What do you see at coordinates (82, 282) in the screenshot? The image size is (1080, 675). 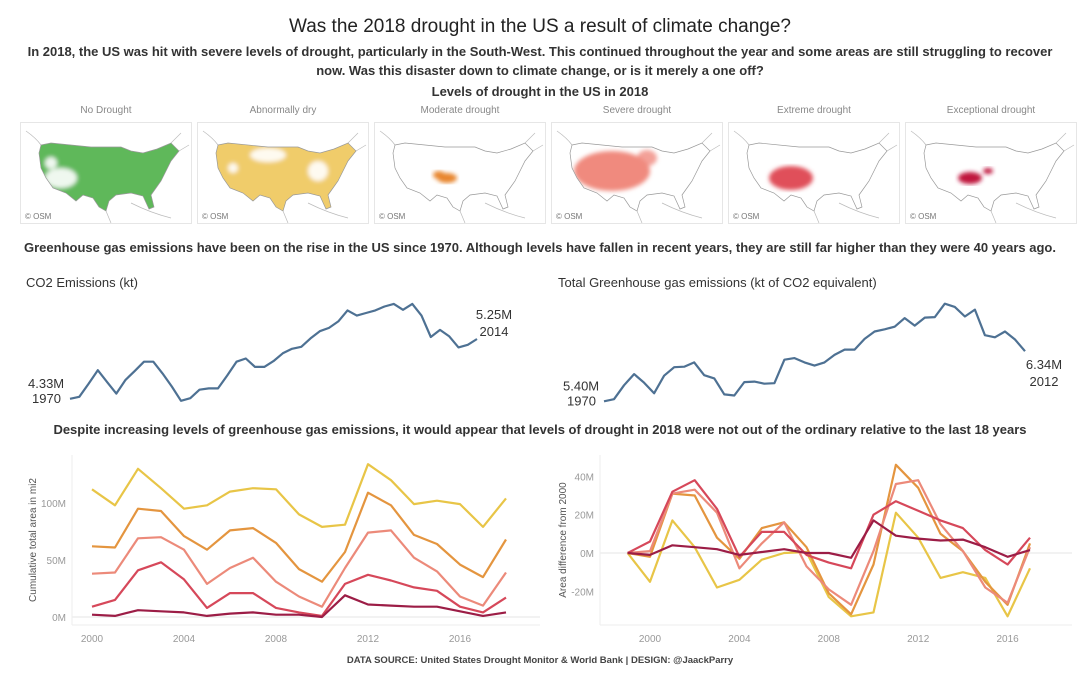 I see `co2-chart-title: CO2 Emissions (kt)` at bounding box center [82, 282].